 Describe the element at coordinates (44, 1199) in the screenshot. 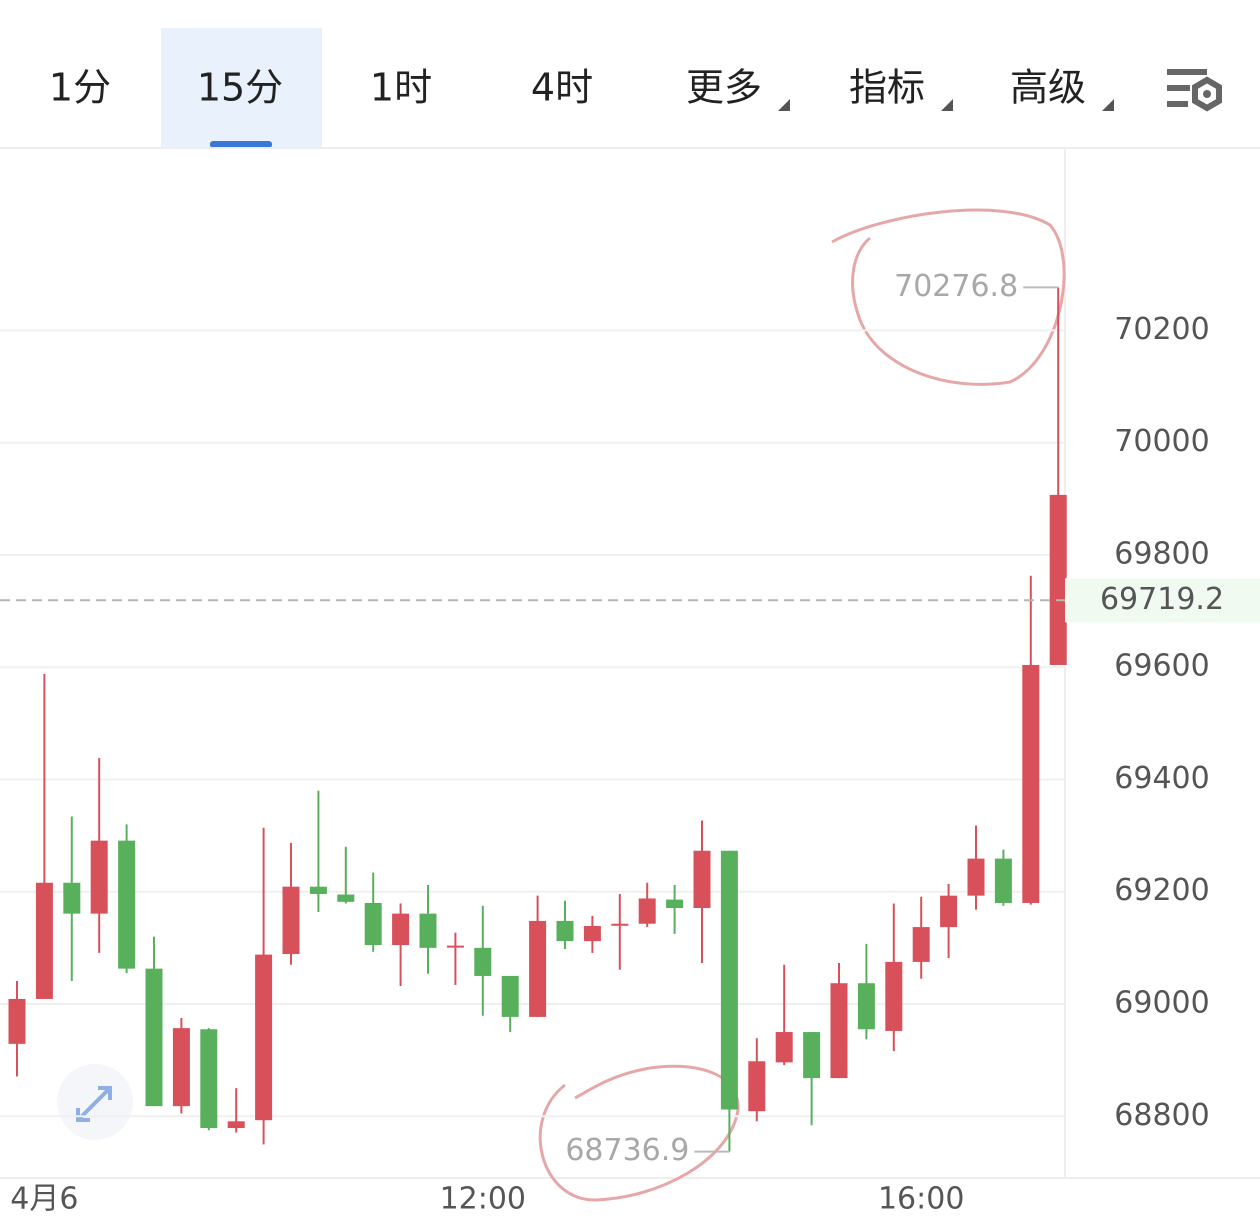

I see `x-tick-label: 4月6` at that location.